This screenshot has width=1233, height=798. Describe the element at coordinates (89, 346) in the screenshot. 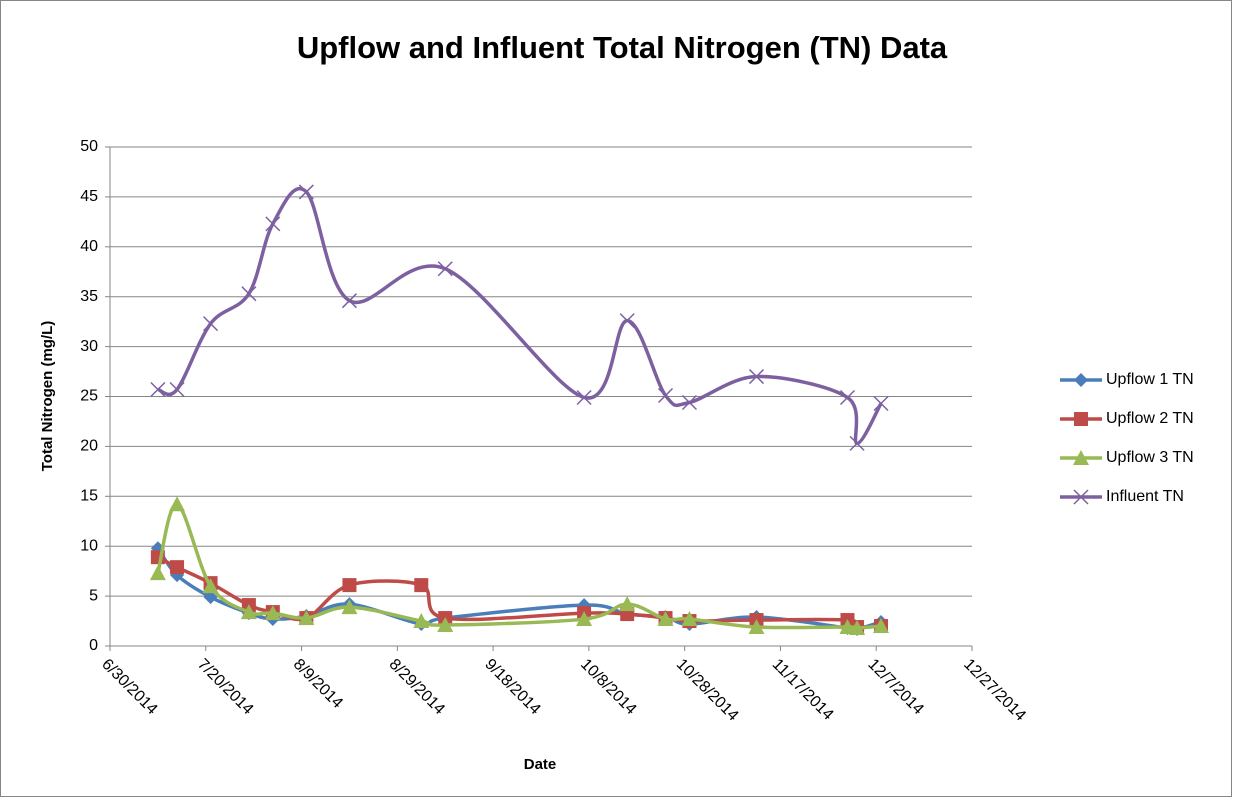

I see `y-tick-label: 30` at that location.